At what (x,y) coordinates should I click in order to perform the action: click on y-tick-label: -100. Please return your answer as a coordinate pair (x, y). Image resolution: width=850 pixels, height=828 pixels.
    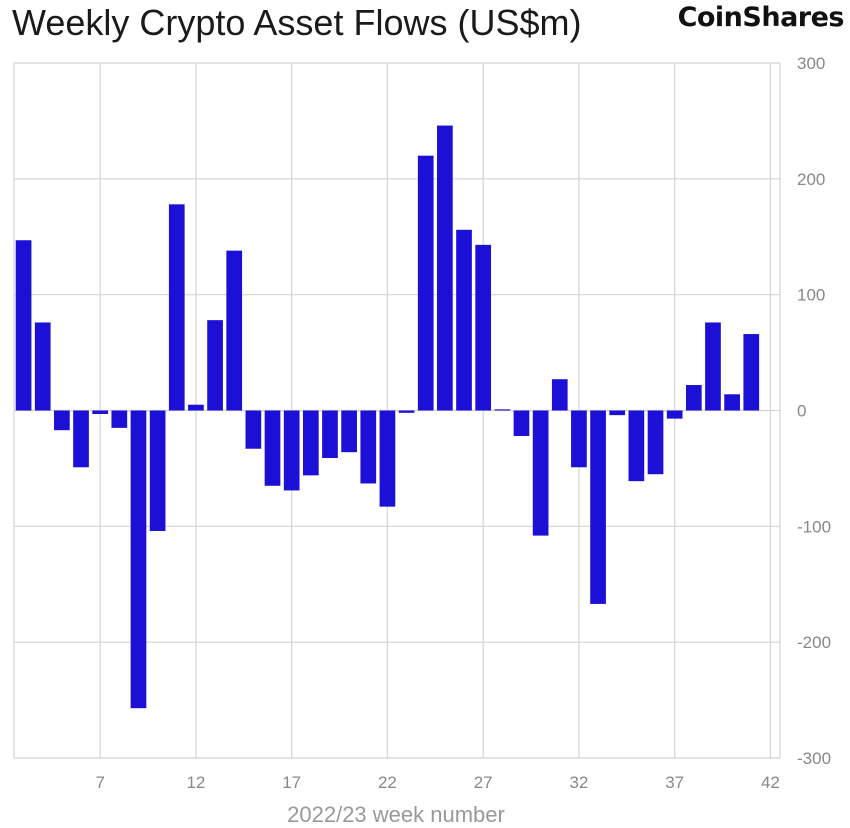
    Looking at the image, I should click on (814, 526).